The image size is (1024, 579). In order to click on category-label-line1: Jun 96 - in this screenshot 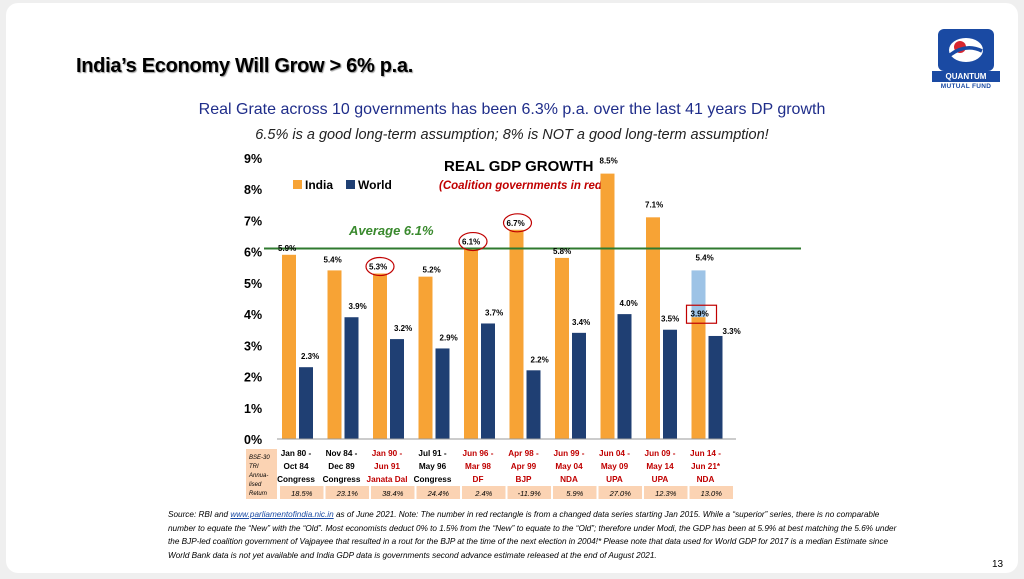, I will do `click(478, 453)`.